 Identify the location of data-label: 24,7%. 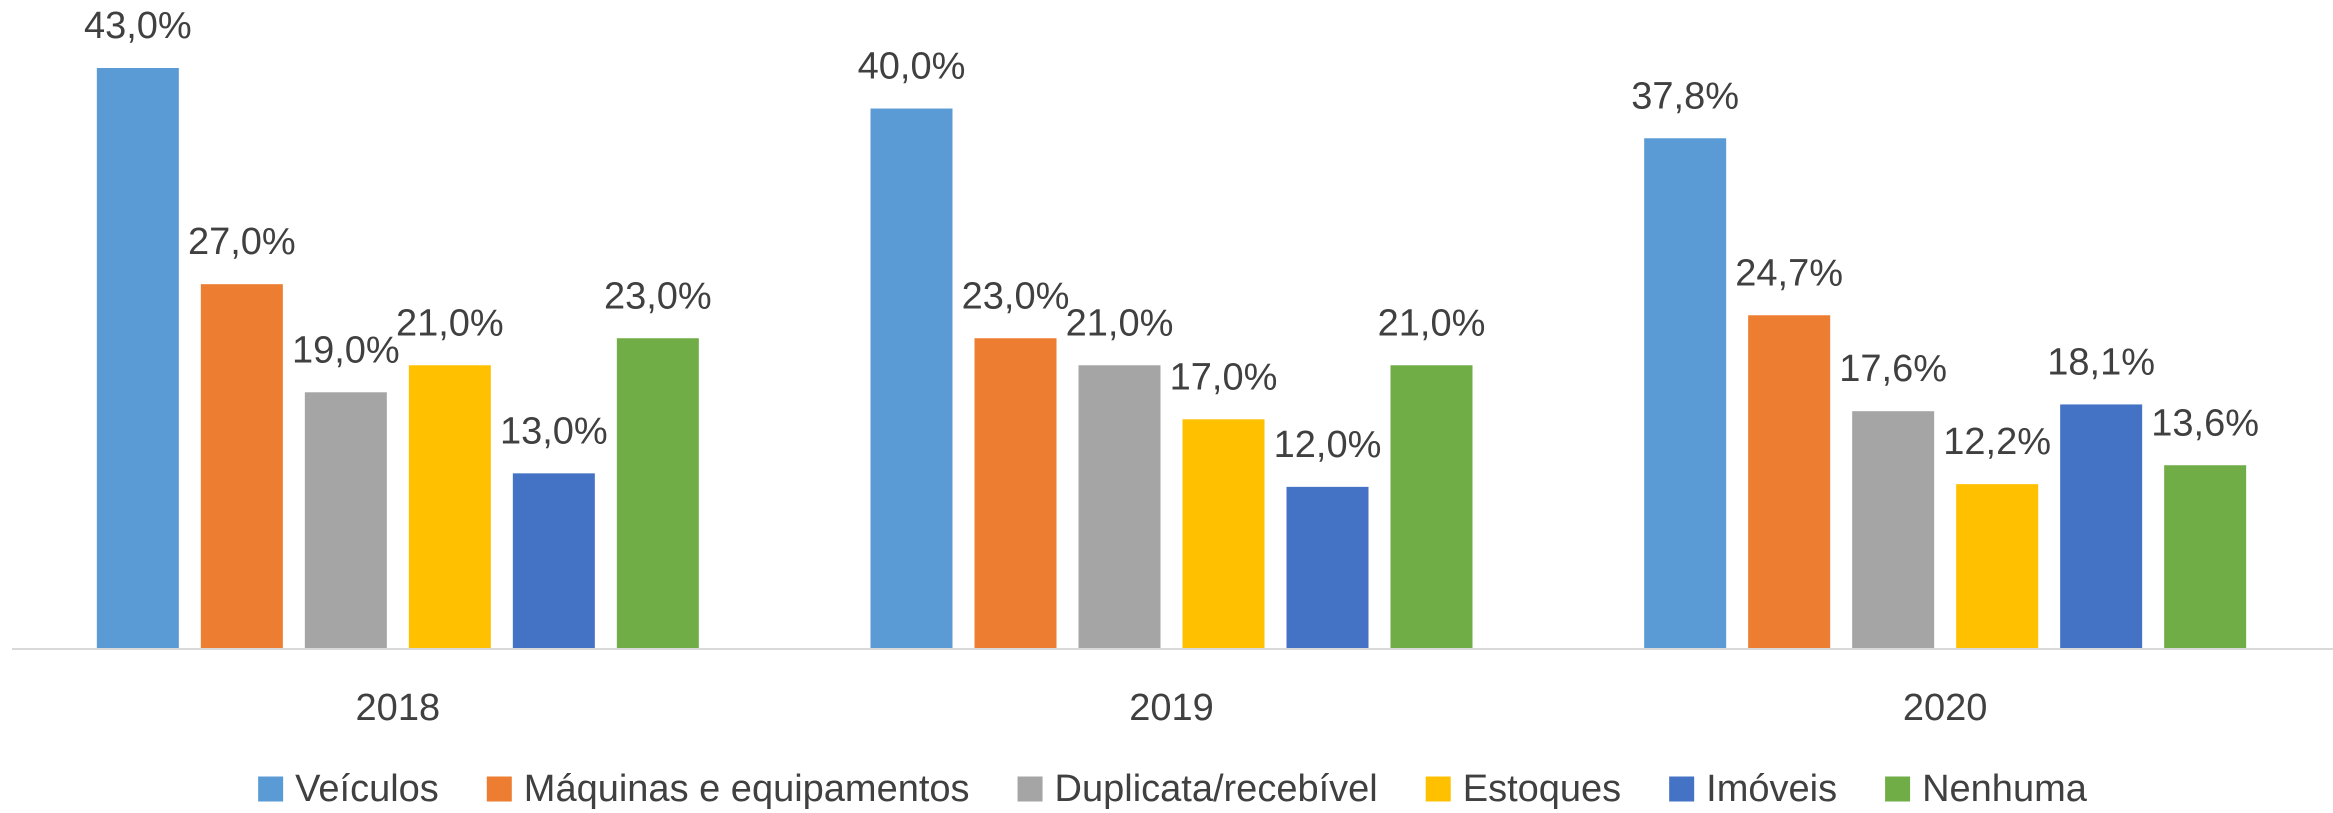
(1789, 273).